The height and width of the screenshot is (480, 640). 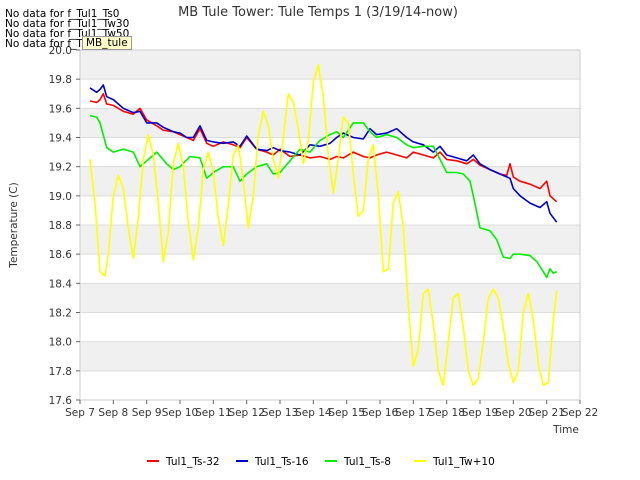 What do you see at coordinates (580, 413) in the screenshot?
I see `x-tick-label: Sep 22` at bounding box center [580, 413].